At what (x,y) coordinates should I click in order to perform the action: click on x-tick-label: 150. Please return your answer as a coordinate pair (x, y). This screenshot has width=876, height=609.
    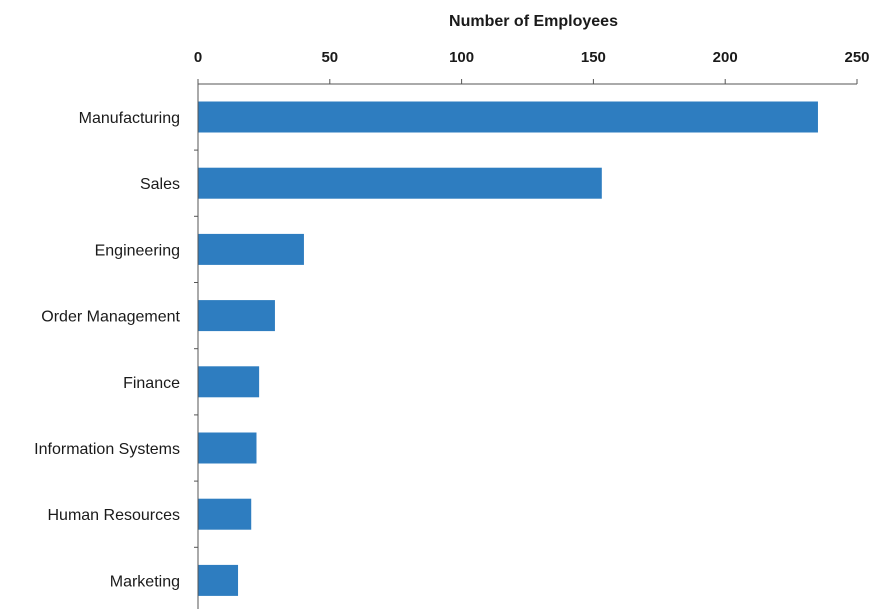
    Looking at the image, I should click on (593, 57).